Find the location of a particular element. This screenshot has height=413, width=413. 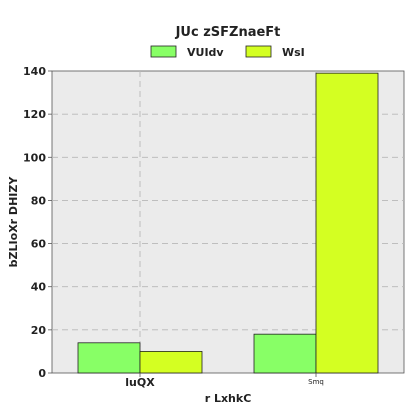

bar-2-Smq is located at coordinates (347, 223).